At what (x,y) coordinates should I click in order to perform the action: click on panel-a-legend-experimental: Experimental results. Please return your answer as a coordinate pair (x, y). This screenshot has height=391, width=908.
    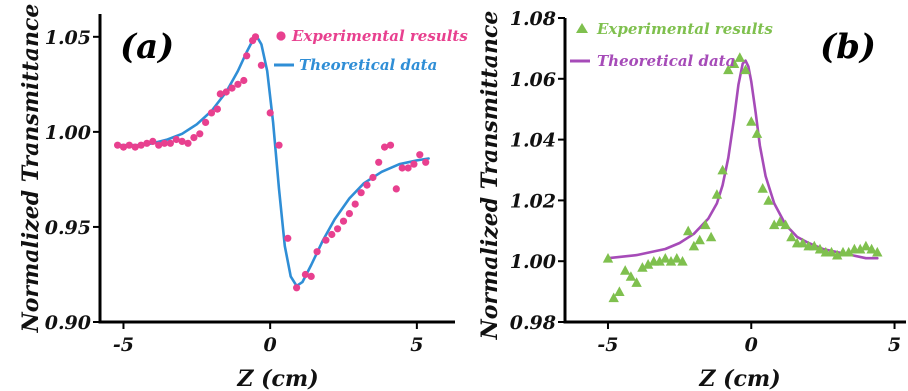
    Looking at the image, I should click on (379, 36).